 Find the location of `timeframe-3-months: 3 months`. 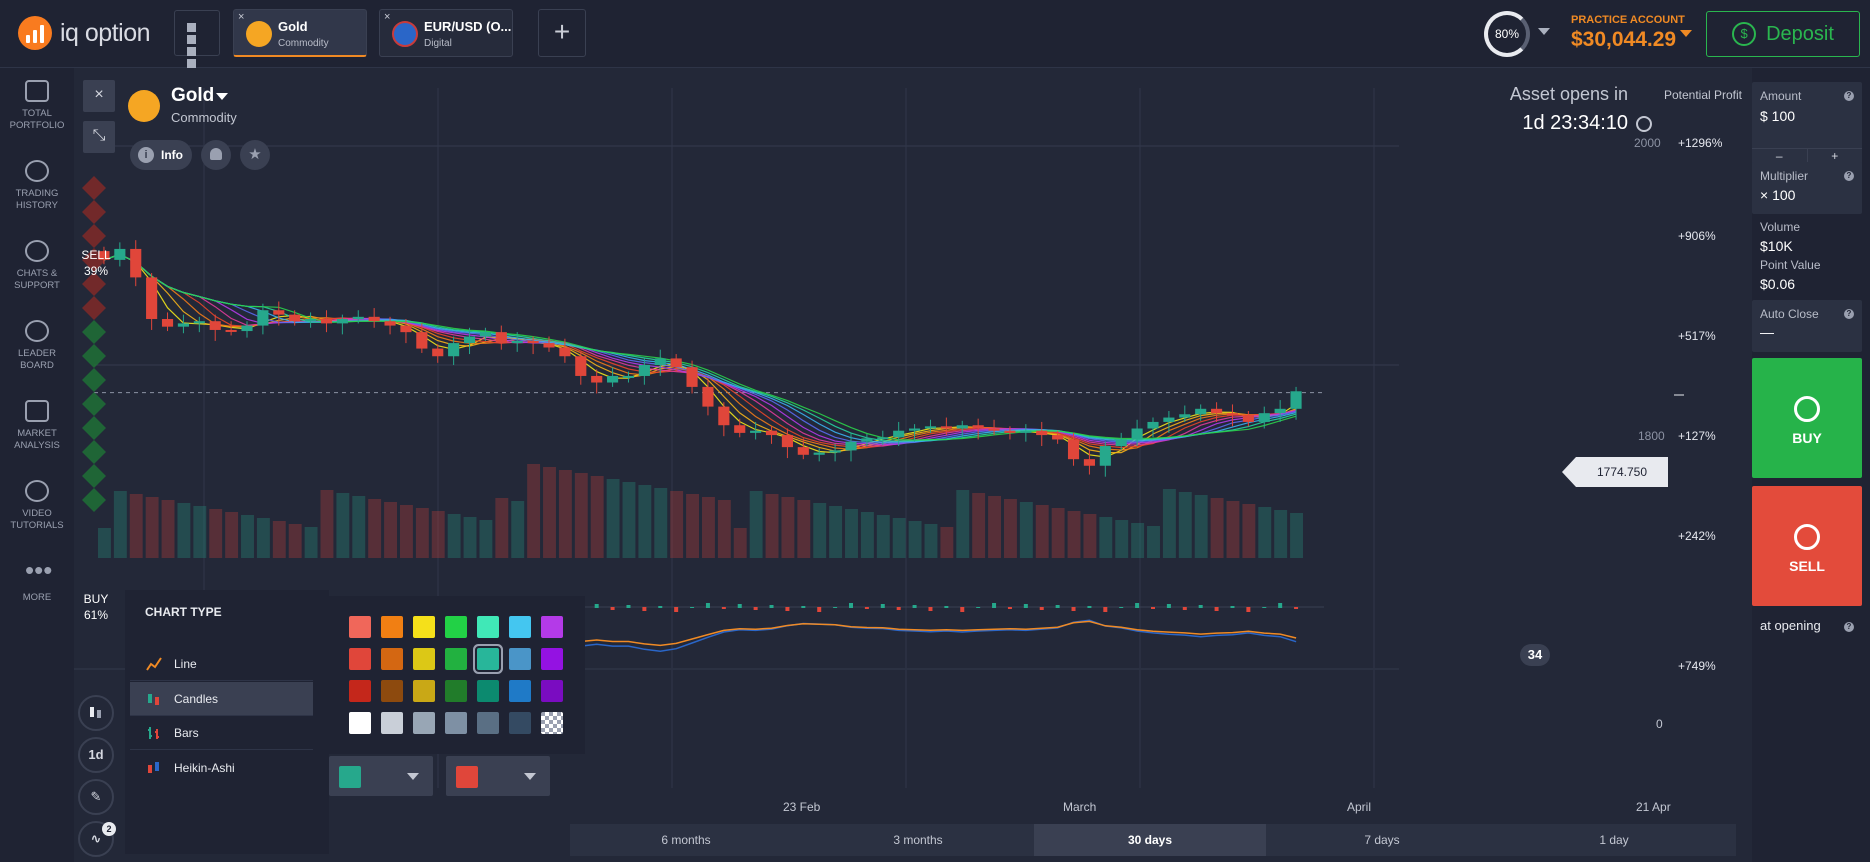

timeframe-3-months: 3 months is located at coordinates (918, 840).